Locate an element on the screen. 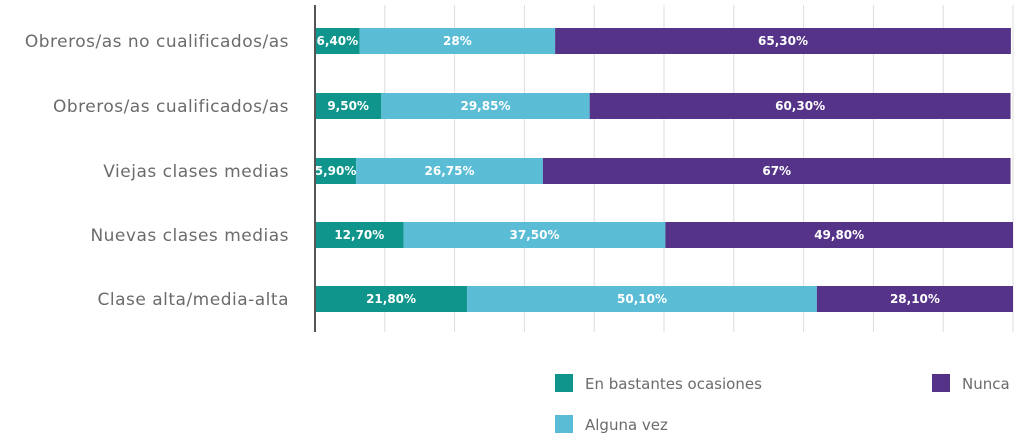  data-label: 28% is located at coordinates (457, 41).